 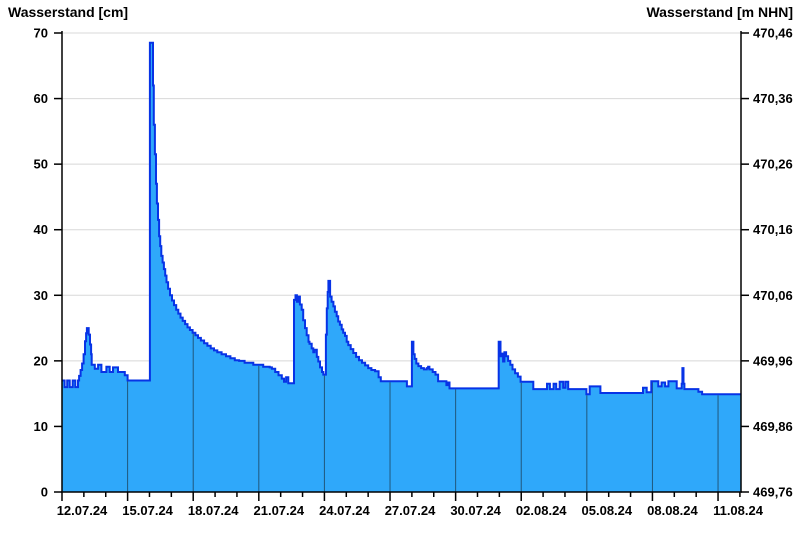 What do you see at coordinates (279, 510) in the screenshot?
I see `x-tick-label: 21.07.24` at bounding box center [279, 510].